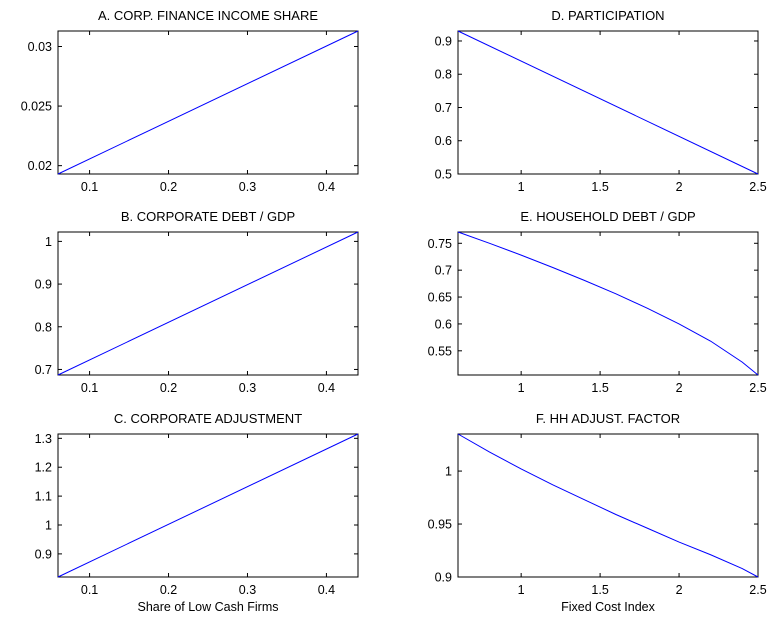 The width and height of the screenshot is (769, 622). What do you see at coordinates (43, 468) in the screenshot?
I see `y-tick-label: 1.2` at bounding box center [43, 468].